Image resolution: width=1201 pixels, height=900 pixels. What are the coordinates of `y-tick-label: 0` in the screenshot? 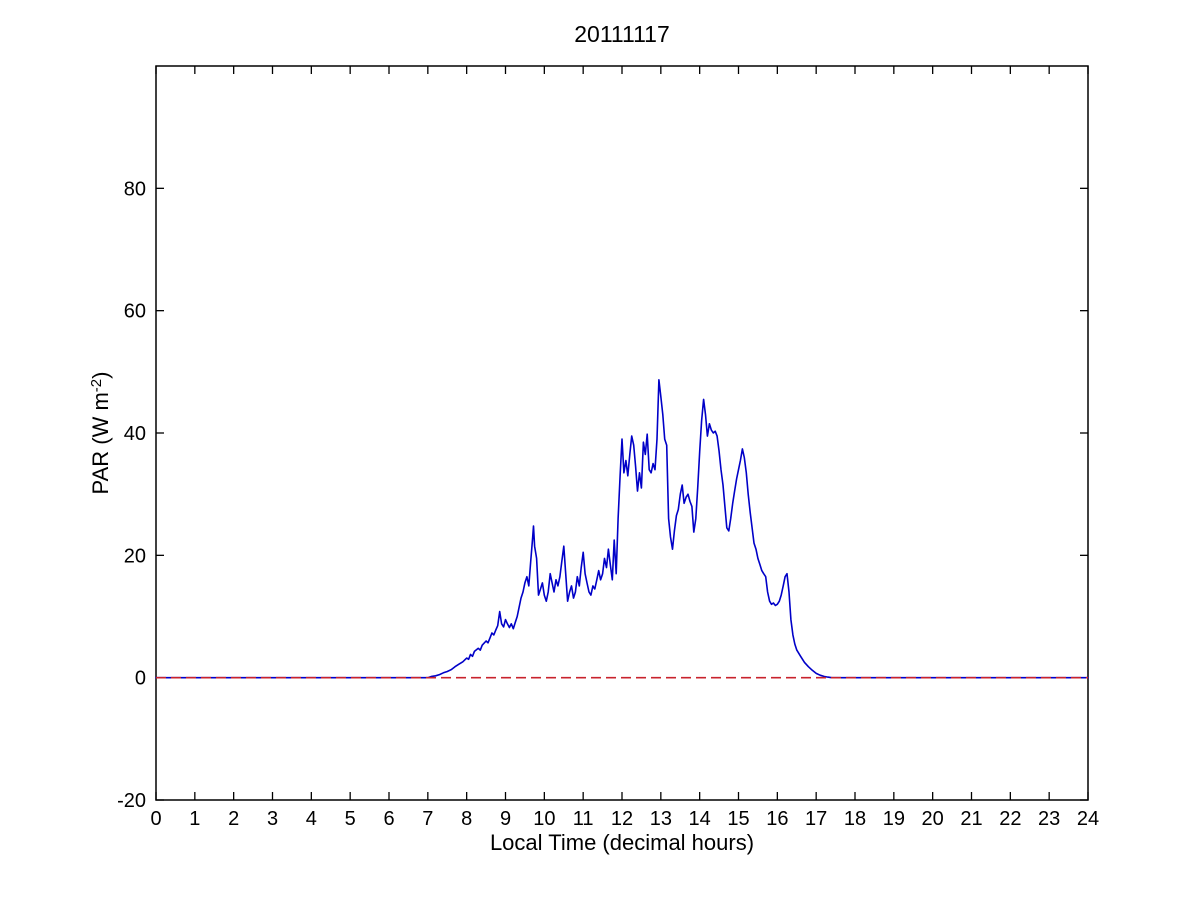 It's located at (140, 679).